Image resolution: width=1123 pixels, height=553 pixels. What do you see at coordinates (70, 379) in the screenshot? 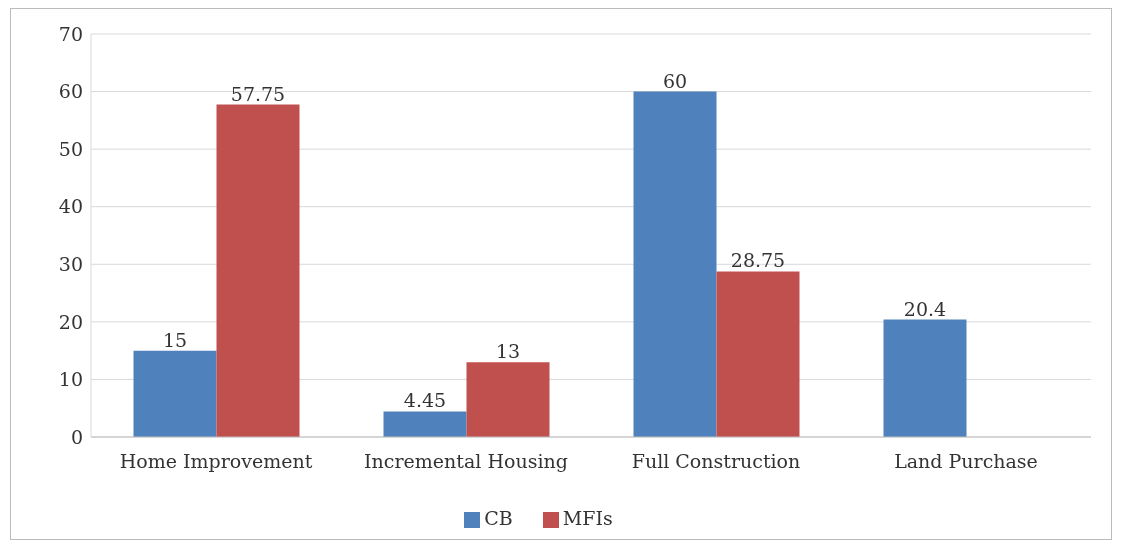
I see `y-tick-label: 10` at bounding box center [70, 379].